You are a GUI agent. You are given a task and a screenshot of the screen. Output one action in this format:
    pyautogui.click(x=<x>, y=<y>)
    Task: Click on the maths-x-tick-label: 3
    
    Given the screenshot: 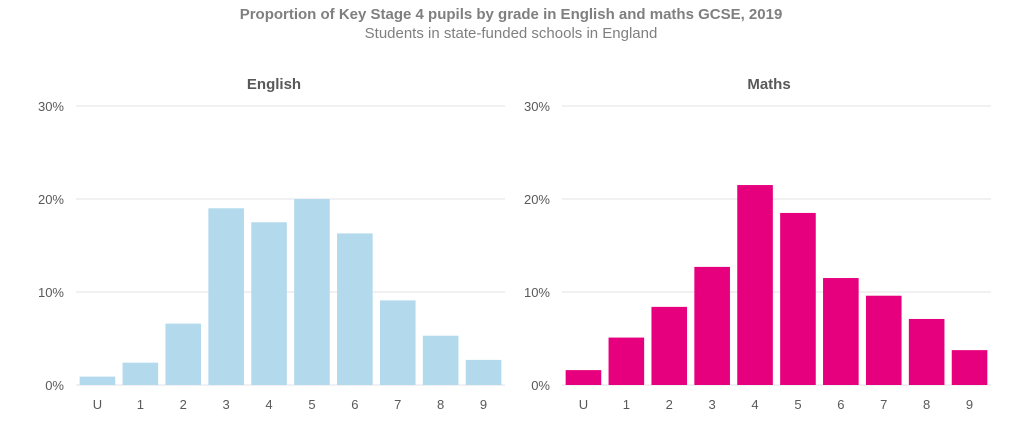 What is the action you would take?
    pyautogui.click(x=712, y=404)
    